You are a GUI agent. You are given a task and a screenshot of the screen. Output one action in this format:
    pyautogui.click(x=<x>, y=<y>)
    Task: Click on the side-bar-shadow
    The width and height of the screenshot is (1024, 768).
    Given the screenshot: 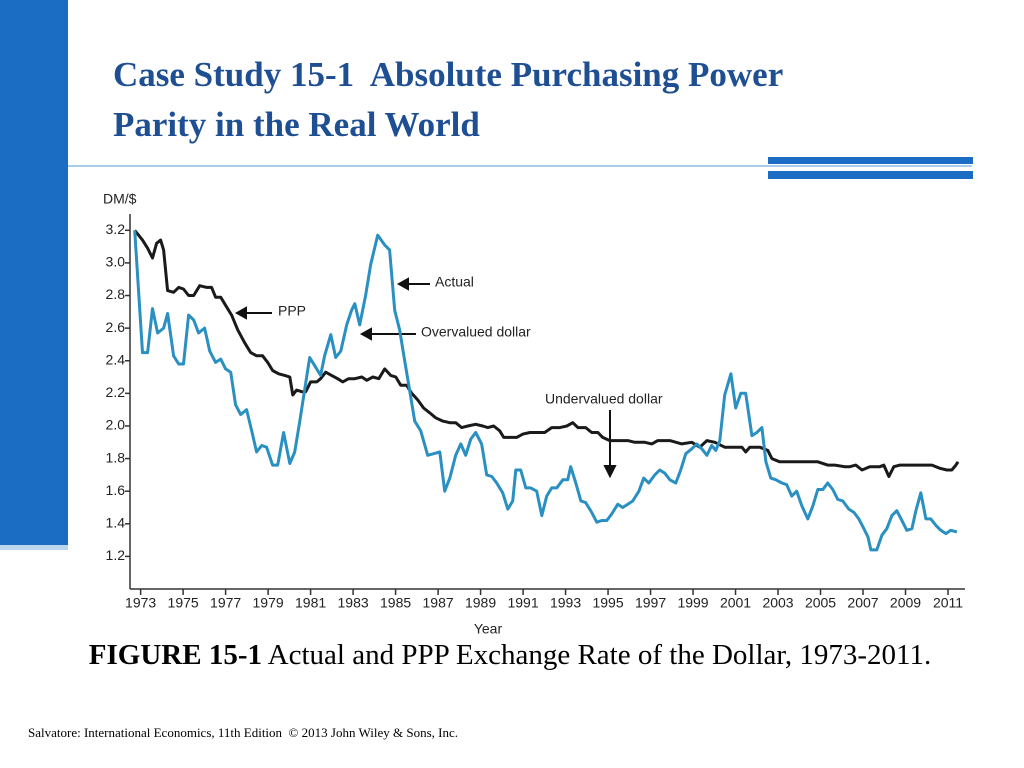 What is the action you would take?
    pyautogui.click(x=34, y=547)
    